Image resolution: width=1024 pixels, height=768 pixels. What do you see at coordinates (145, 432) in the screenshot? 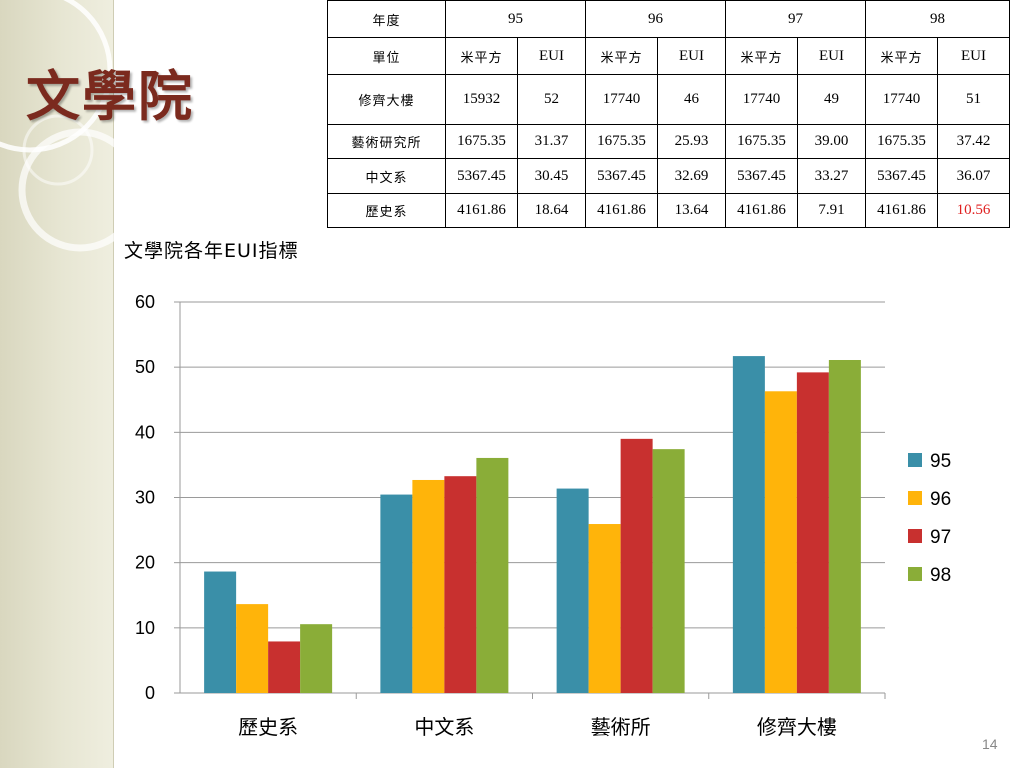
I see `y-tick-label: 40` at bounding box center [145, 432].